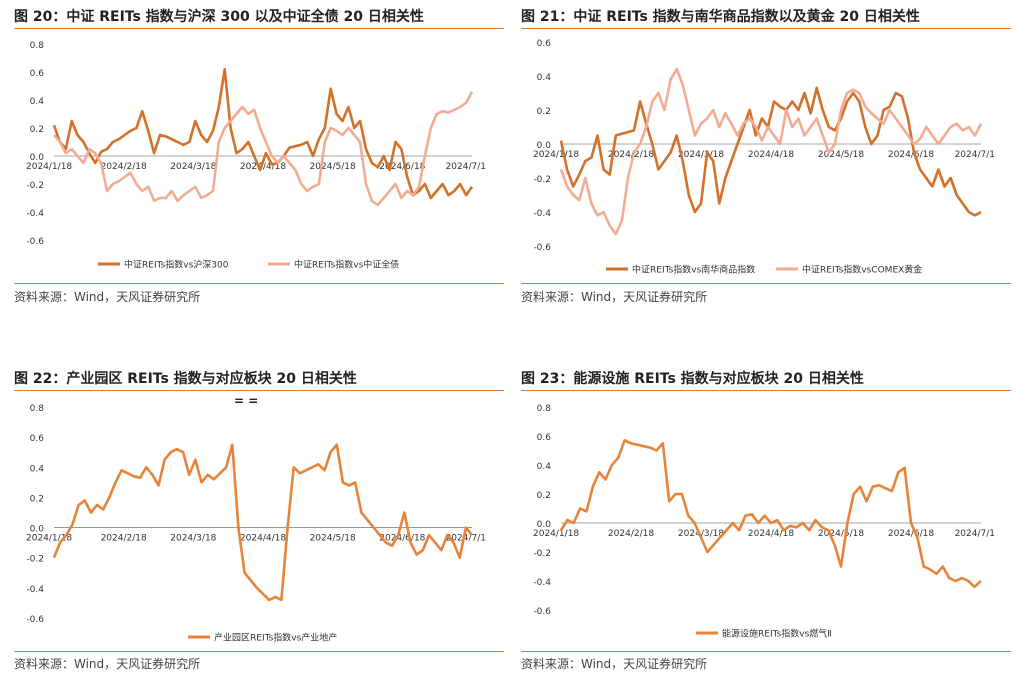  Describe the element at coordinates (692, 379) in the screenshot. I see `chart-title: 图 23：能源设施 REITs 指数与对应板块 20 日相关性` at that location.